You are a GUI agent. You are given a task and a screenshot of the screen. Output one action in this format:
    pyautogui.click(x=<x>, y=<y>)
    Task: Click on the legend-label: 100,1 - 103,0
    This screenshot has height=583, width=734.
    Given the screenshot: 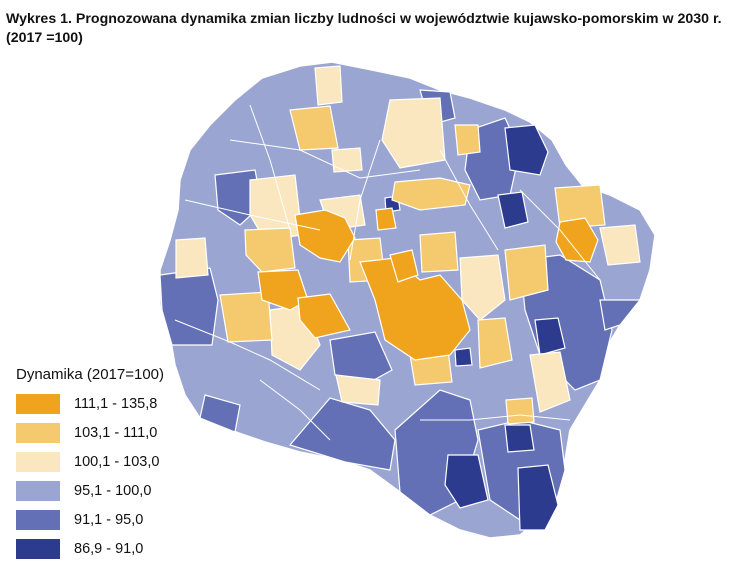 What is the action you would take?
    pyautogui.click(x=117, y=462)
    